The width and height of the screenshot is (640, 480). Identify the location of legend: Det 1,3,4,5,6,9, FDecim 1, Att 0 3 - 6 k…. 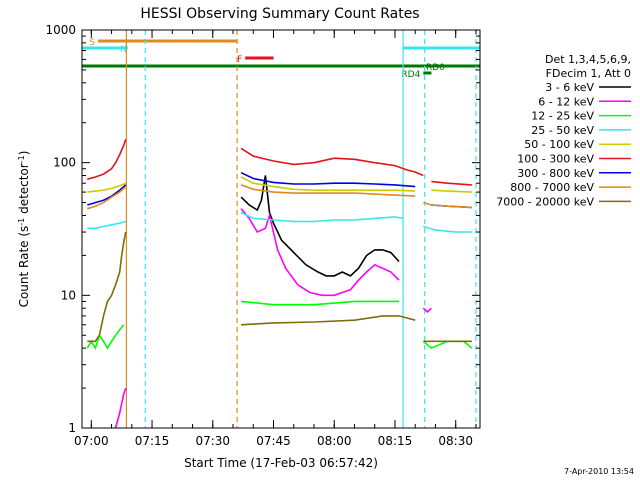
(563, 130).